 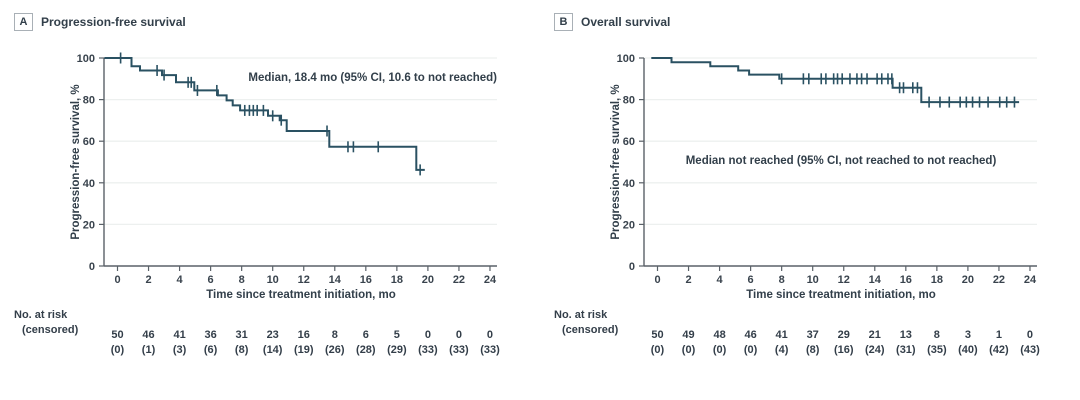 I want to click on panel-b-x-axis-label: Time since treatment initiation, mo, so click(x=841, y=295).